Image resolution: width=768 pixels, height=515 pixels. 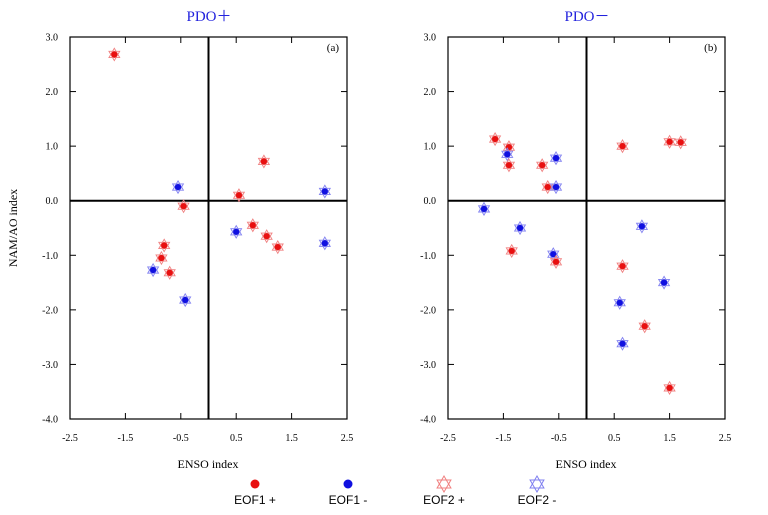 What do you see at coordinates (236, 438) in the screenshot?
I see `panel-a-xtick-label: 0.5` at bounding box center [236, 438].